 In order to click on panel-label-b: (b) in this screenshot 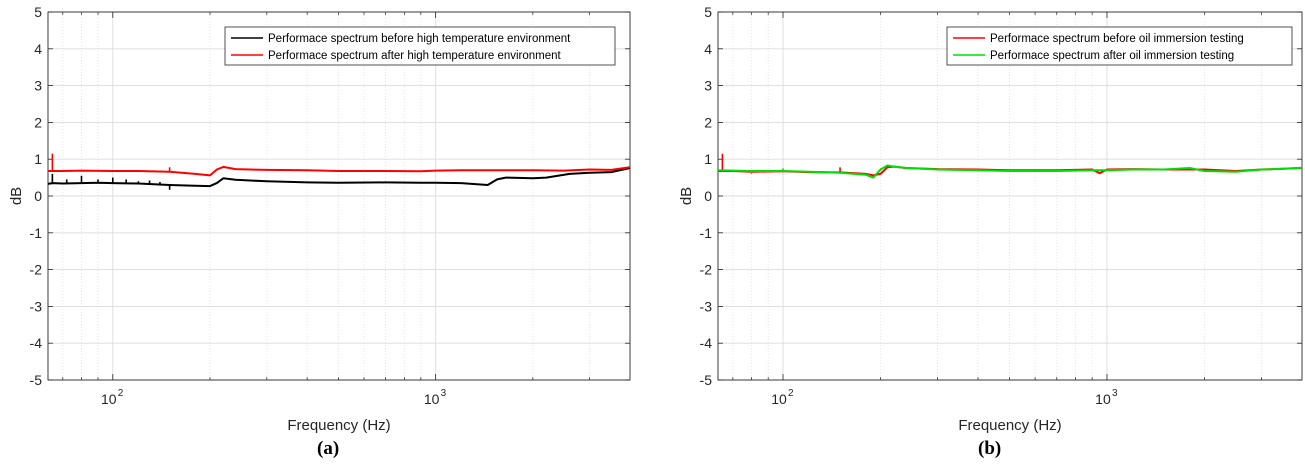, I will do `click(990, 448)`.